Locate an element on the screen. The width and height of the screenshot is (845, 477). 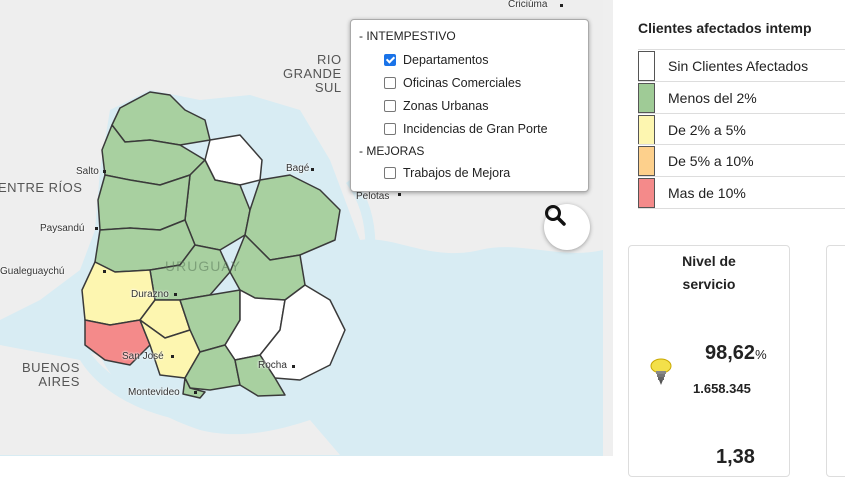
service-level-number: 98,62 is located at coordinates (730, 353).